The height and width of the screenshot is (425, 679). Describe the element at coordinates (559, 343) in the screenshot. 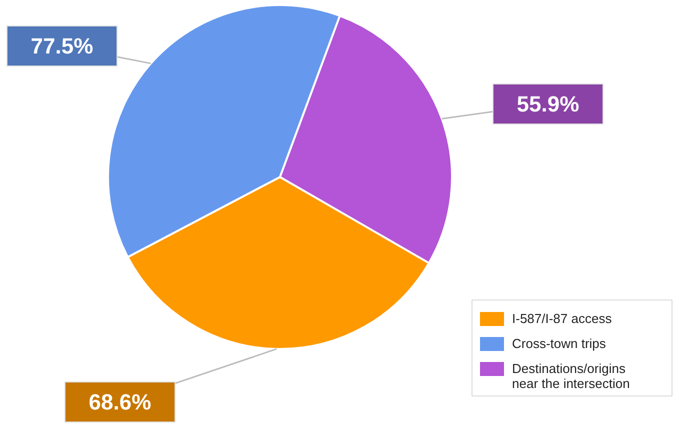

I see `legend-label: Cross-town trips` at that location.